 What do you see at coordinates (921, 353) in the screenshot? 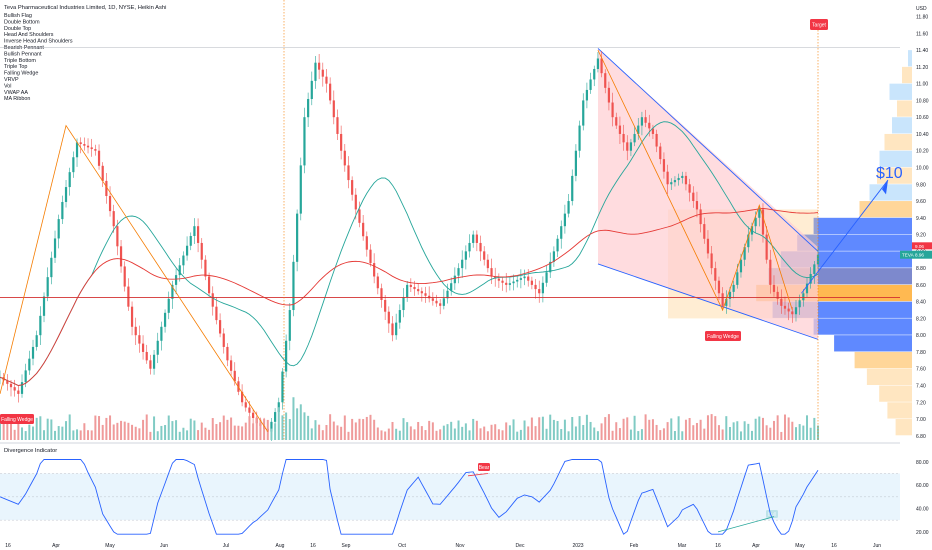
I see `price-tick: 7.80` at bounding box center [921, 353].